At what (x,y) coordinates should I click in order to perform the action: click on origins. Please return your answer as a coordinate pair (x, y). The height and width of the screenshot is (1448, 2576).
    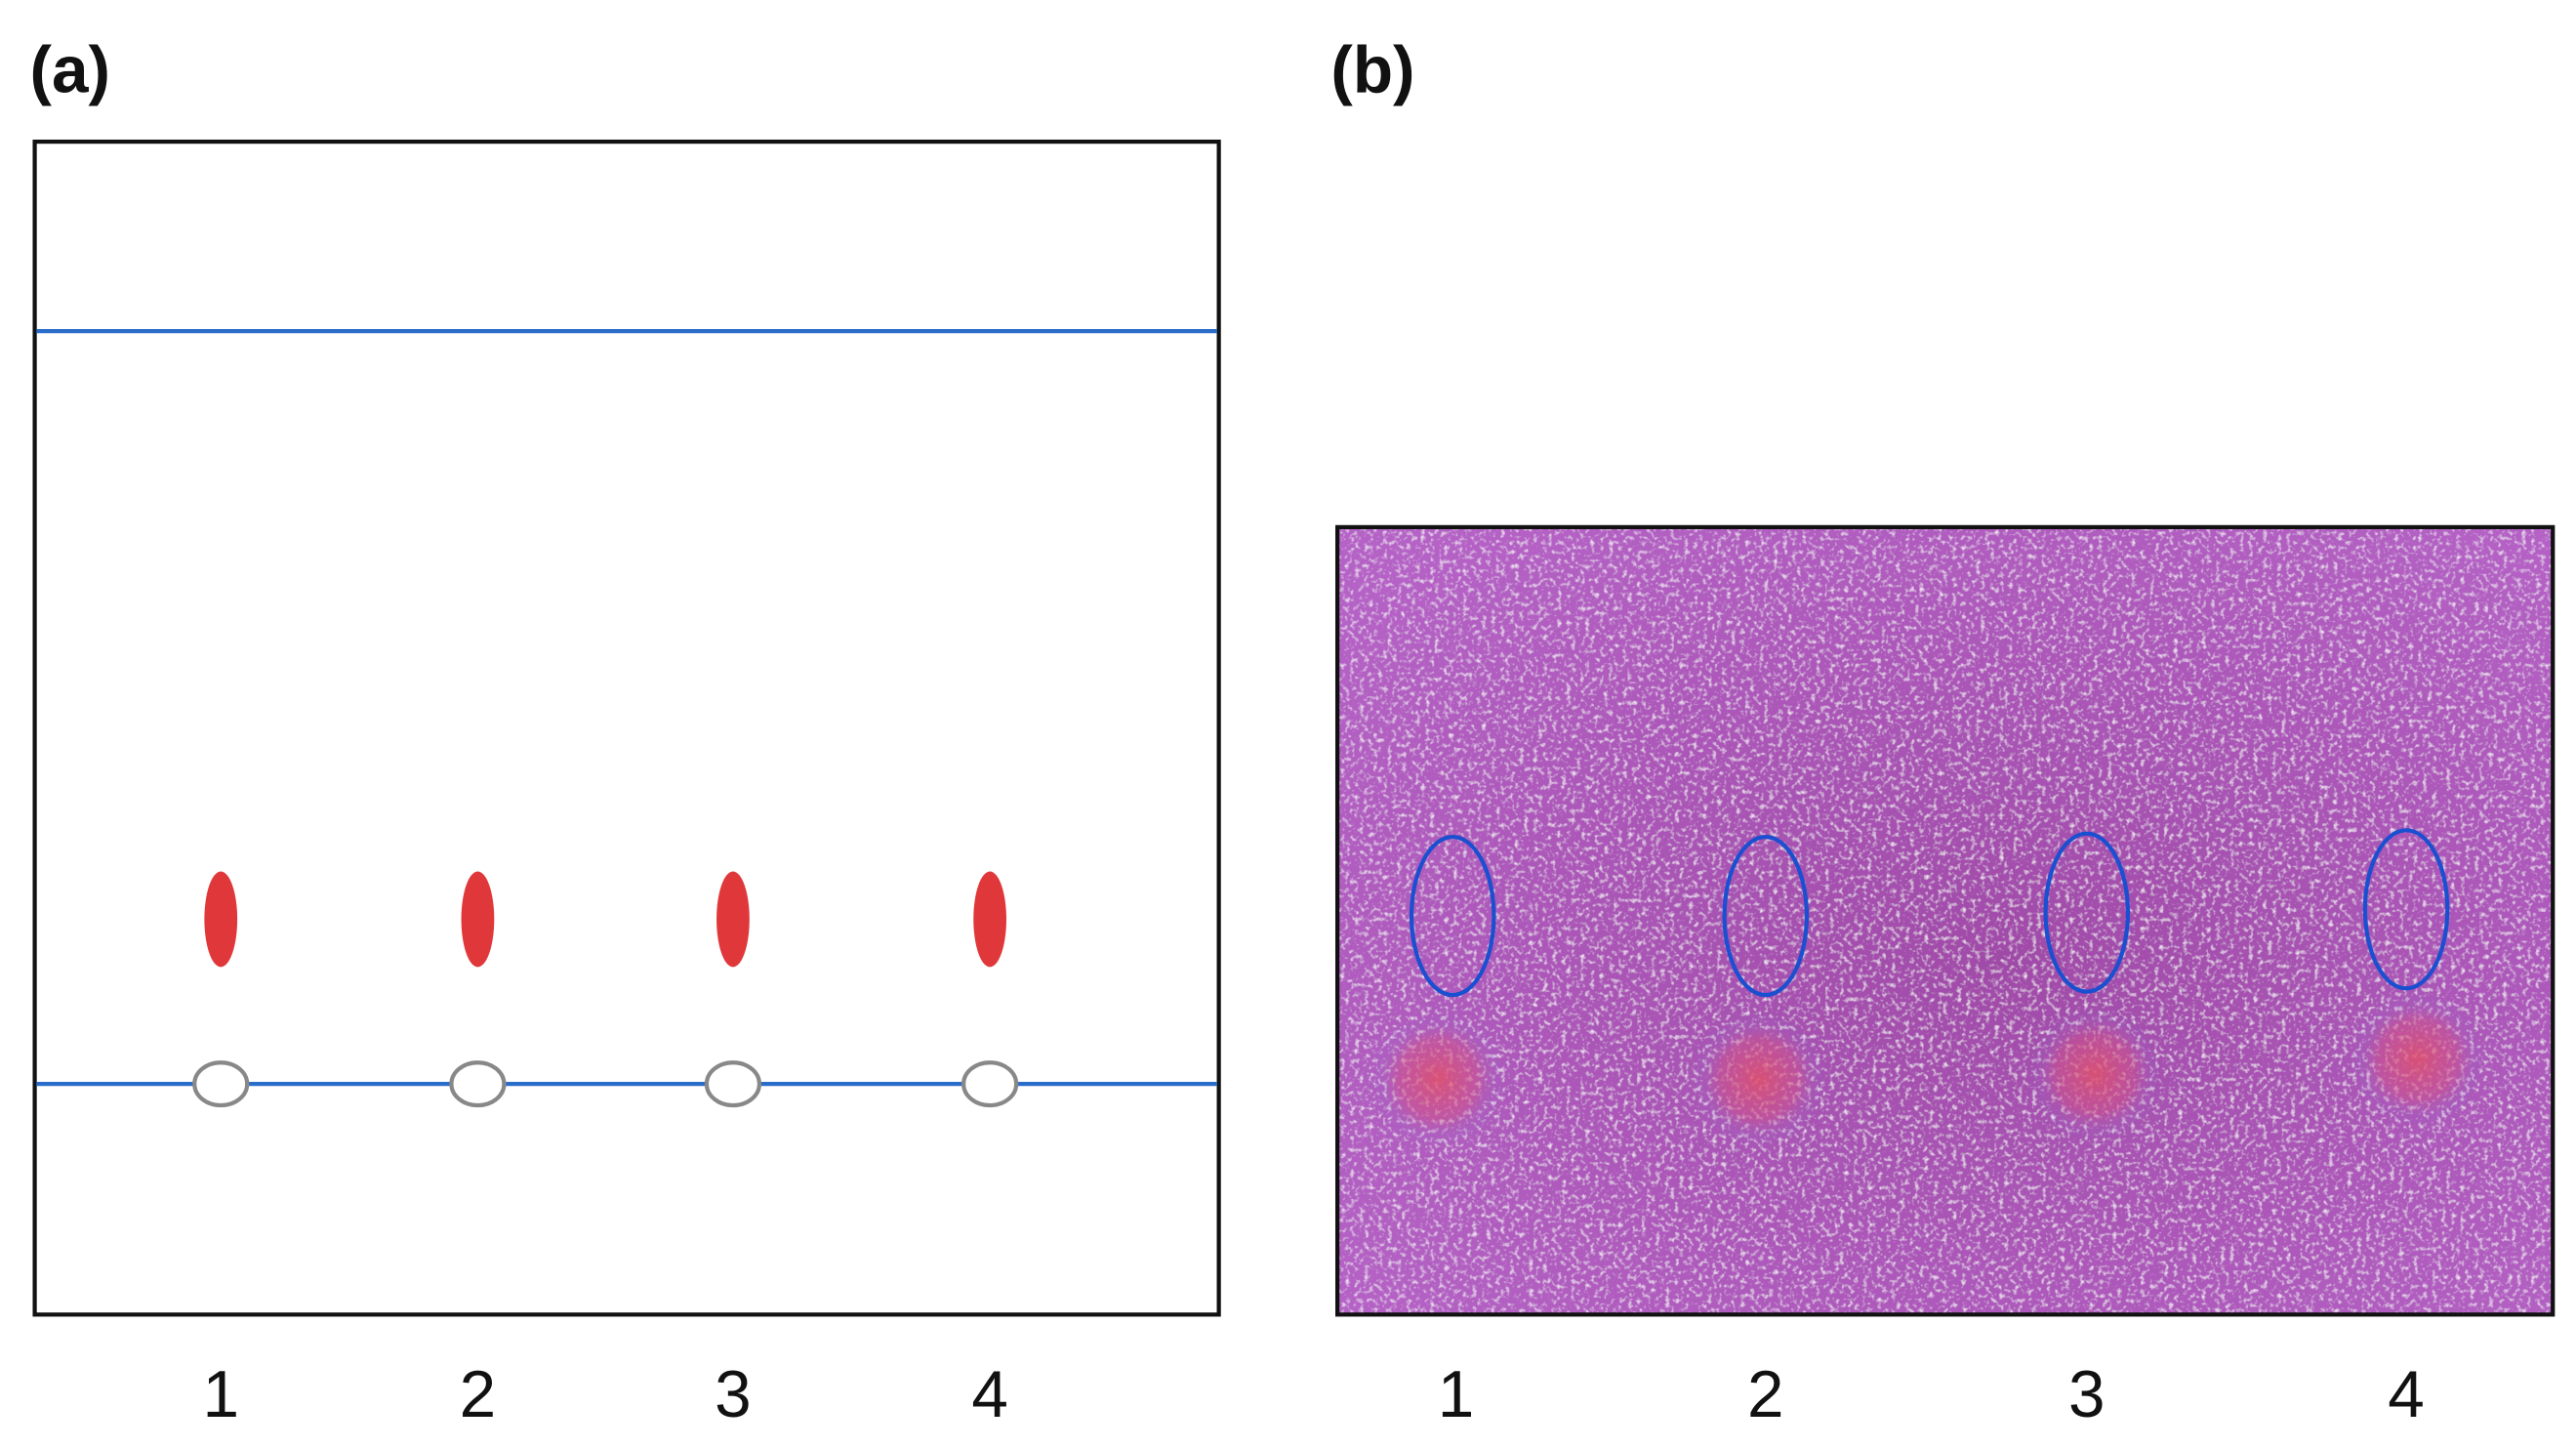
    Looking at the image, I should click on (605, 1084).